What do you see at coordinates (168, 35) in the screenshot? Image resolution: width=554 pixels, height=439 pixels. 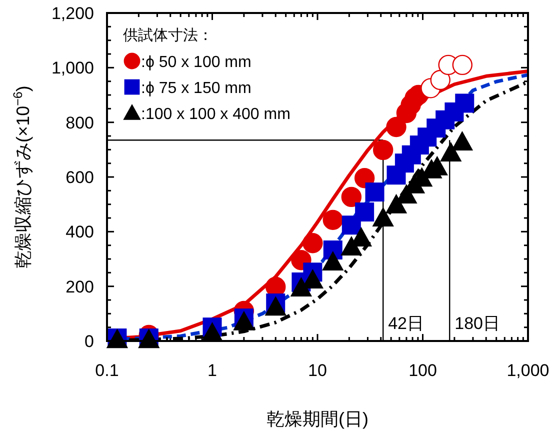 I see `legend-title: 供試体寸法：` at bounding box center [168, 35].